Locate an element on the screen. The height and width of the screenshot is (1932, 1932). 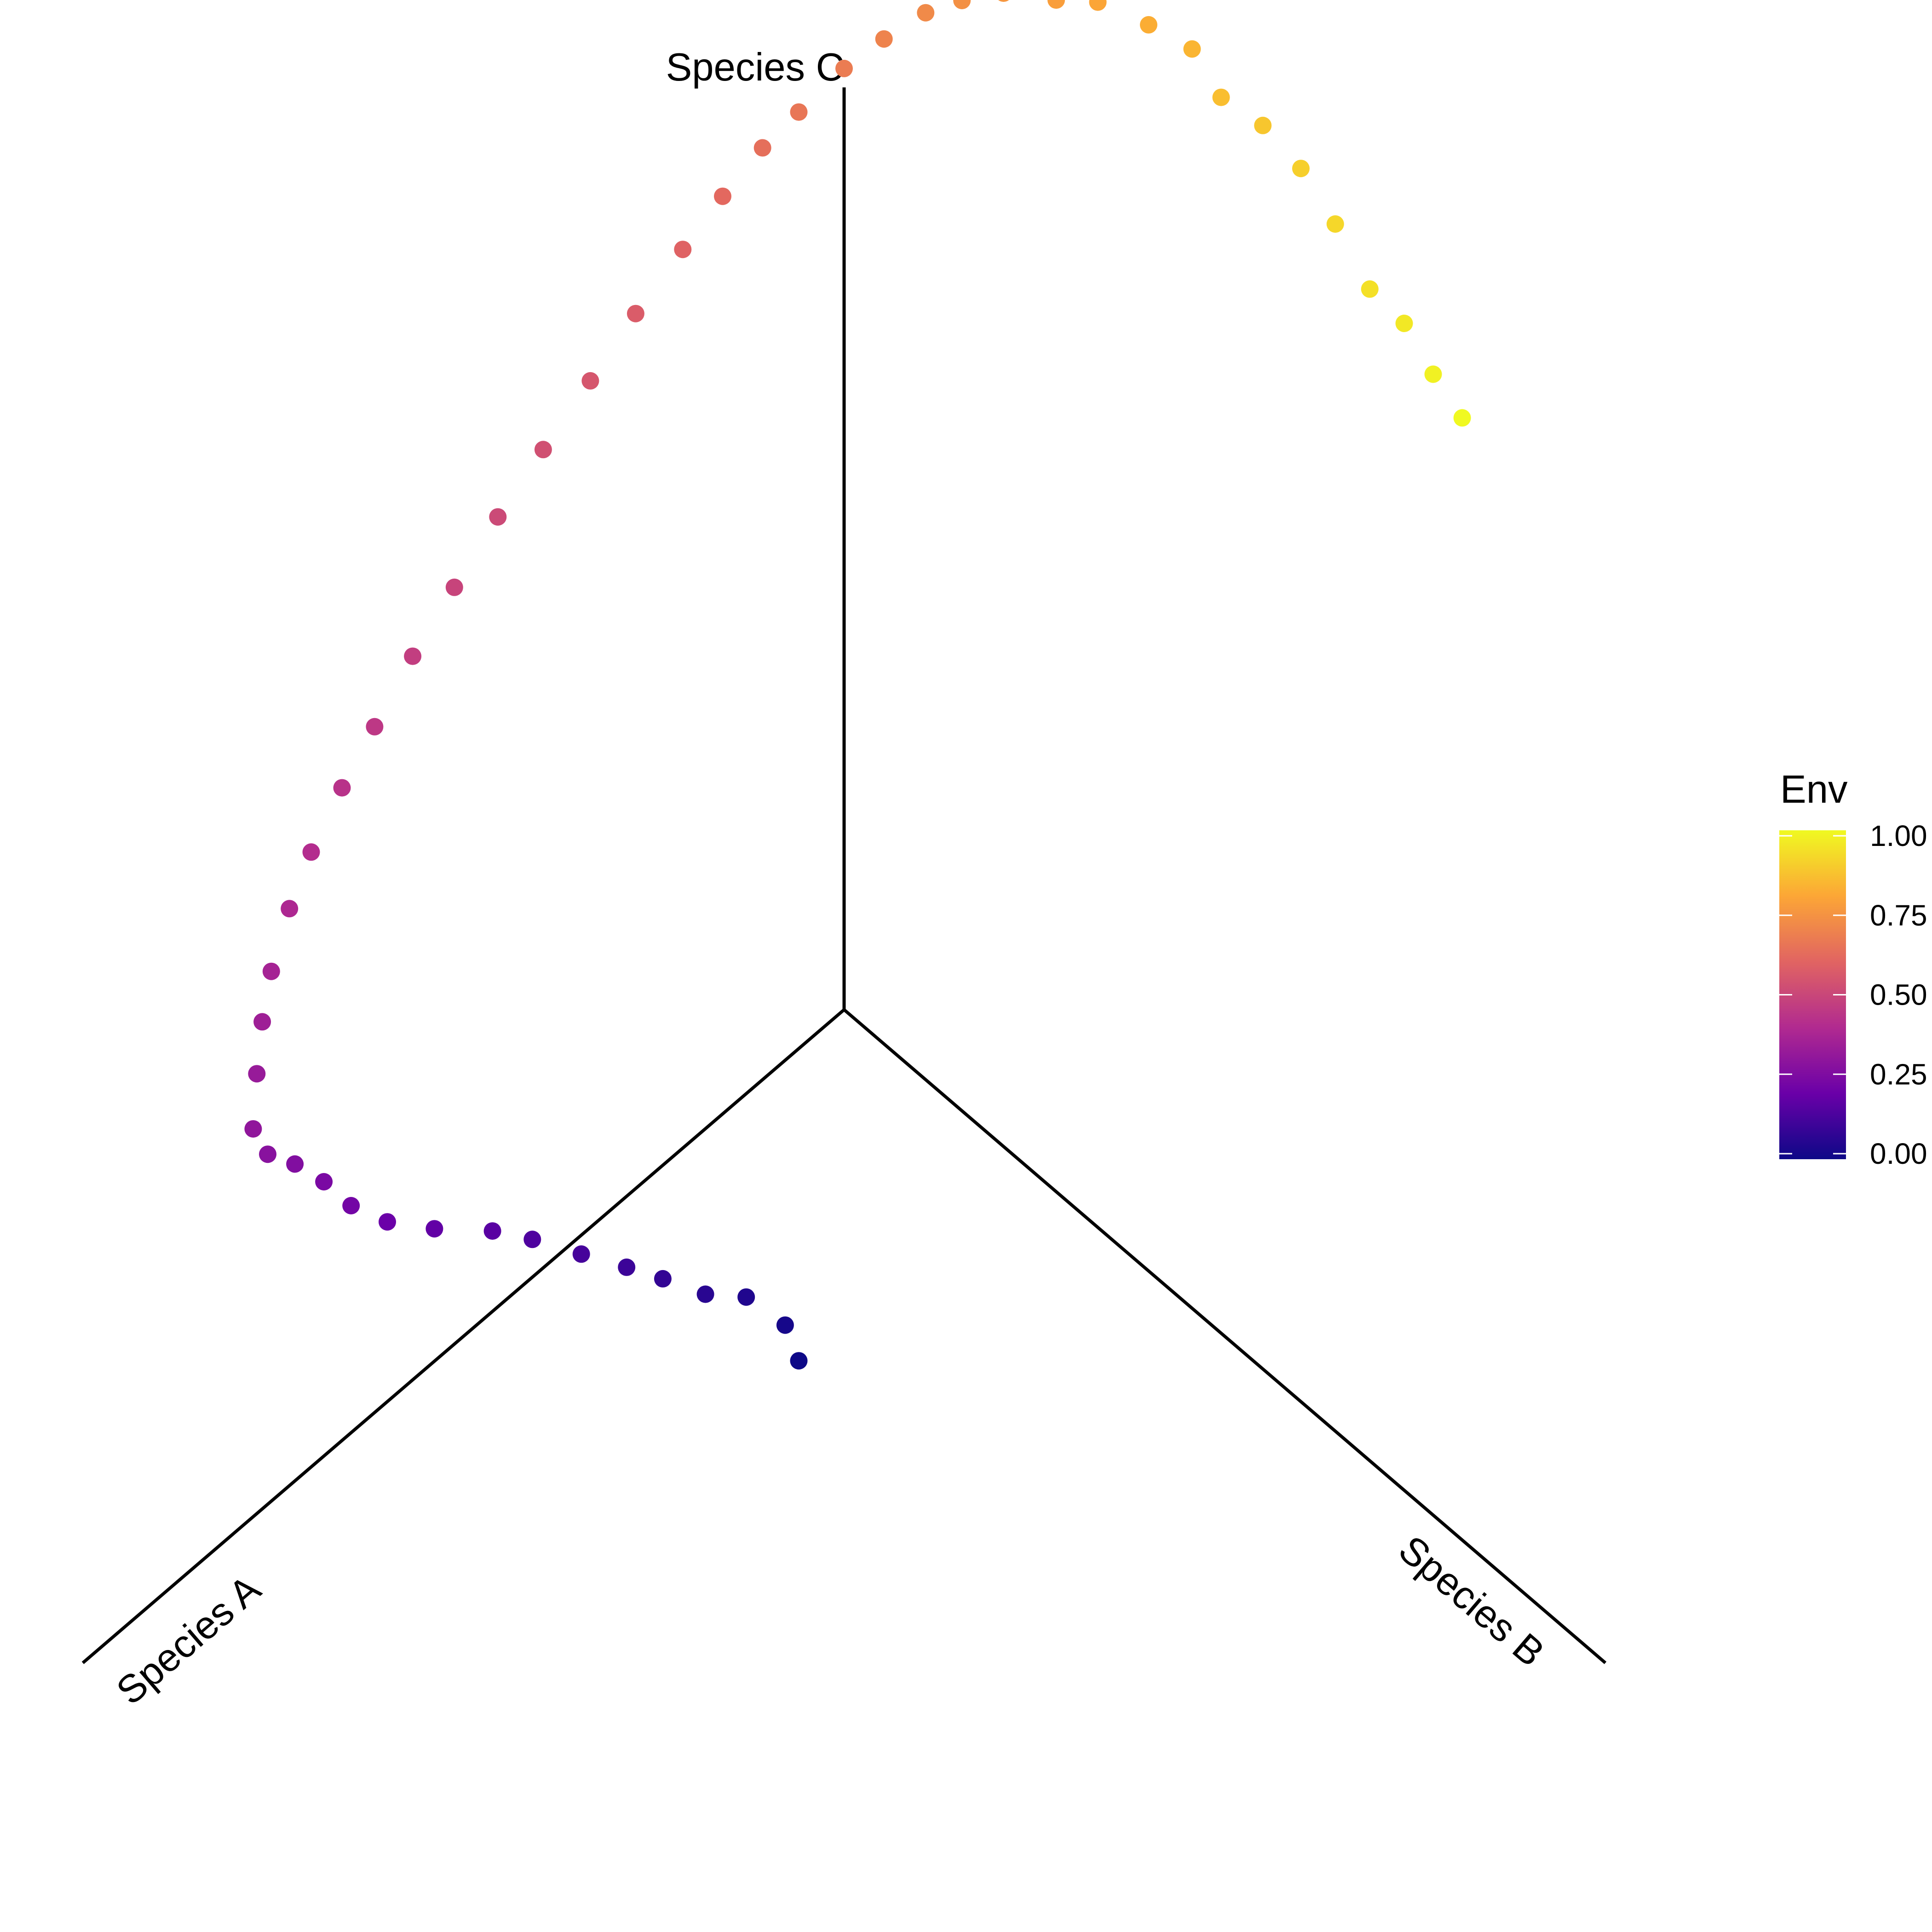
legend-tick-label-2: 0.50 is located at coordinates (1898, 995).